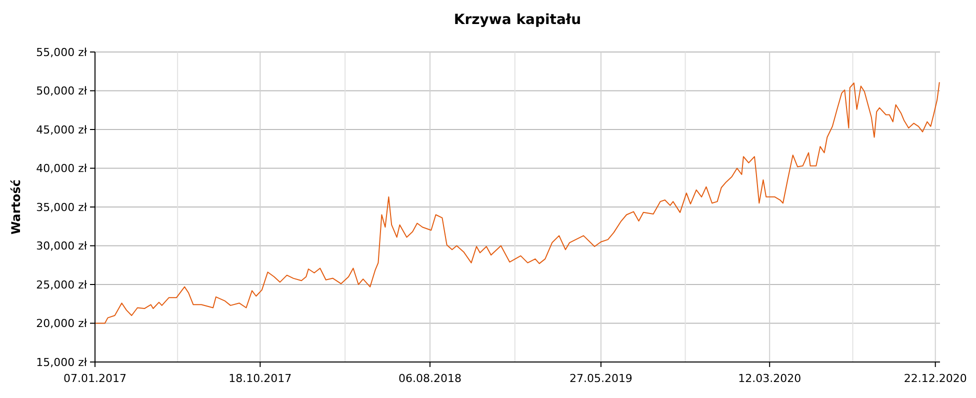  I want to click on x-tick-label: 12.03.2020, so click(770, 378).